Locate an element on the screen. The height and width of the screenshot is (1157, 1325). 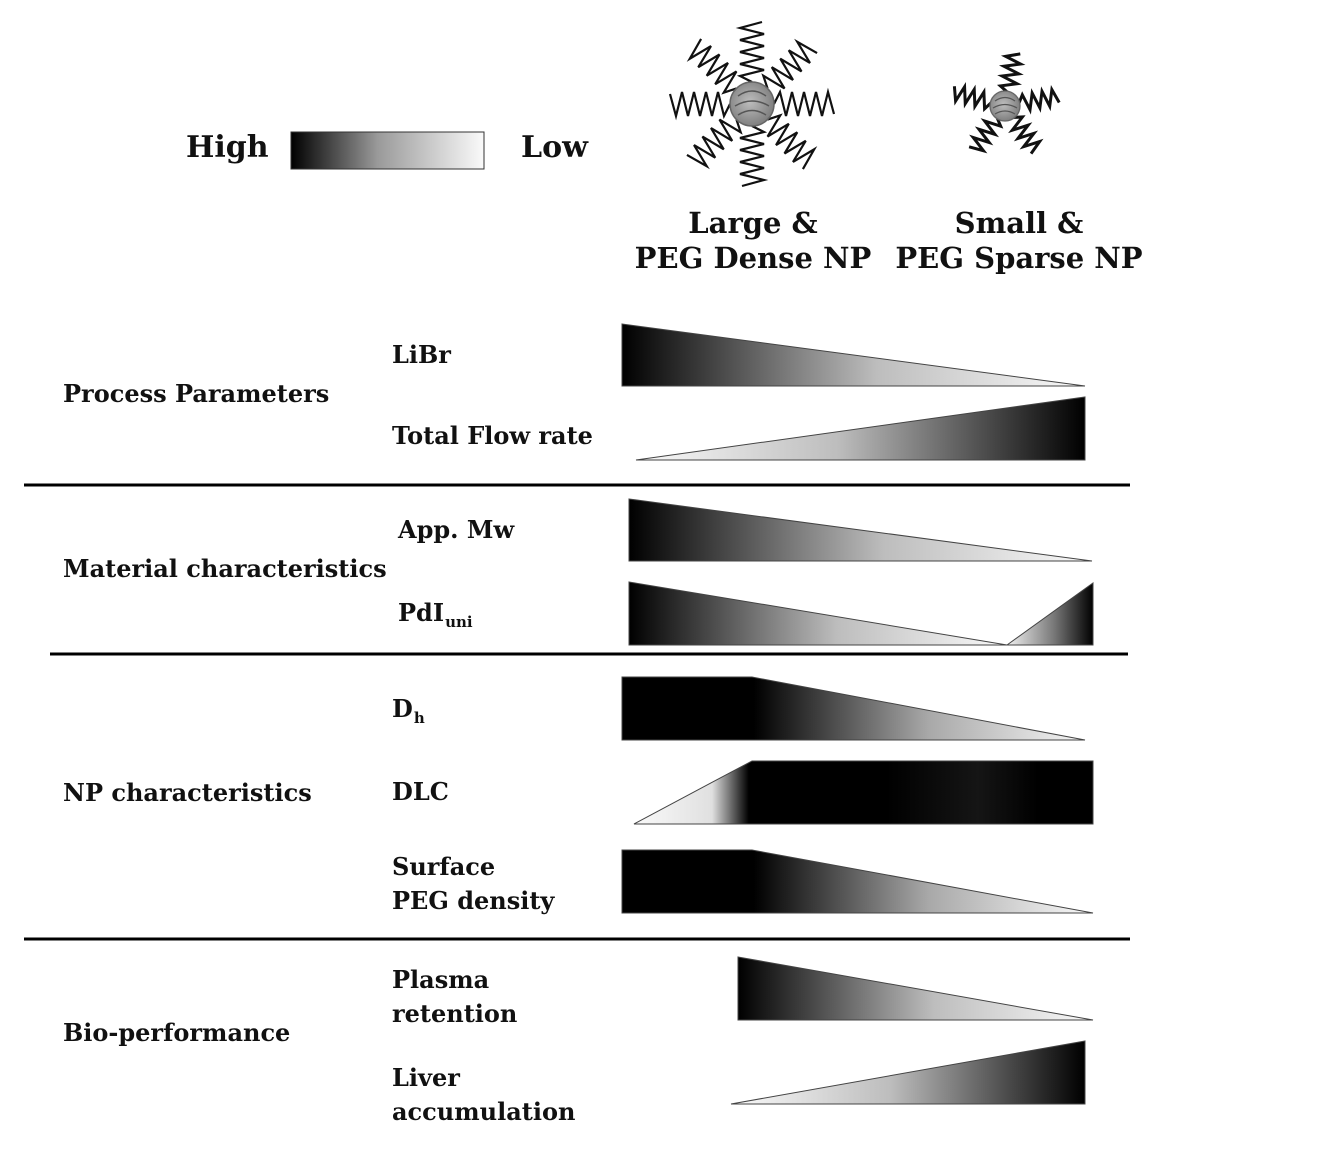
legend-high-label: High is located at coordinates (227, 147).